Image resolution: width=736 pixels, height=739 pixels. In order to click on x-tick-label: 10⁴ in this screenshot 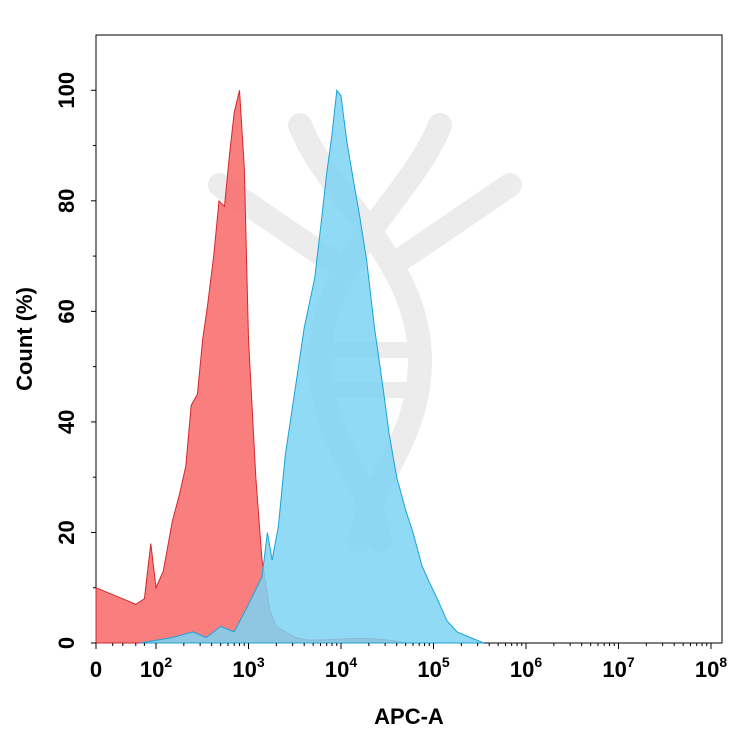, I will do `click(341, 668)`.